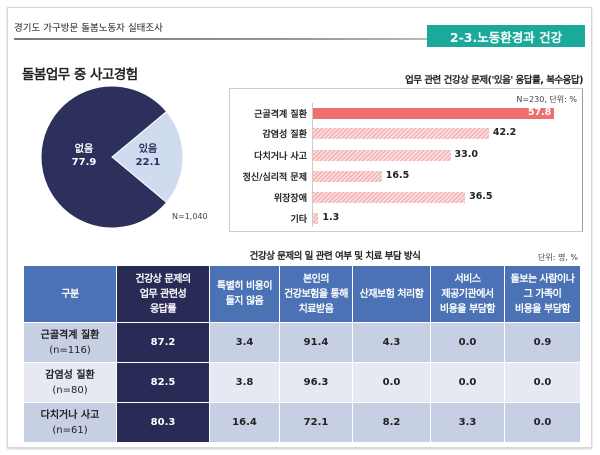 The width and height of the screenshot is (600, 455). I want to click on pie-subtitle: 돌봄업무 중 사고경험, so click(80, 75).